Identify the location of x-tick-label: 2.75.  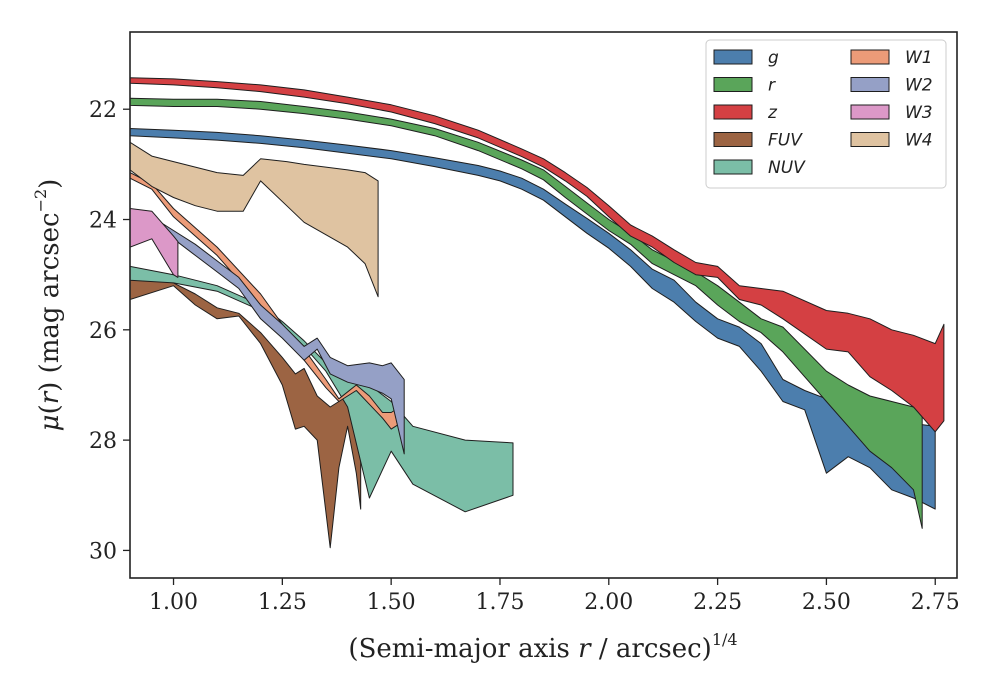
(935, 602).